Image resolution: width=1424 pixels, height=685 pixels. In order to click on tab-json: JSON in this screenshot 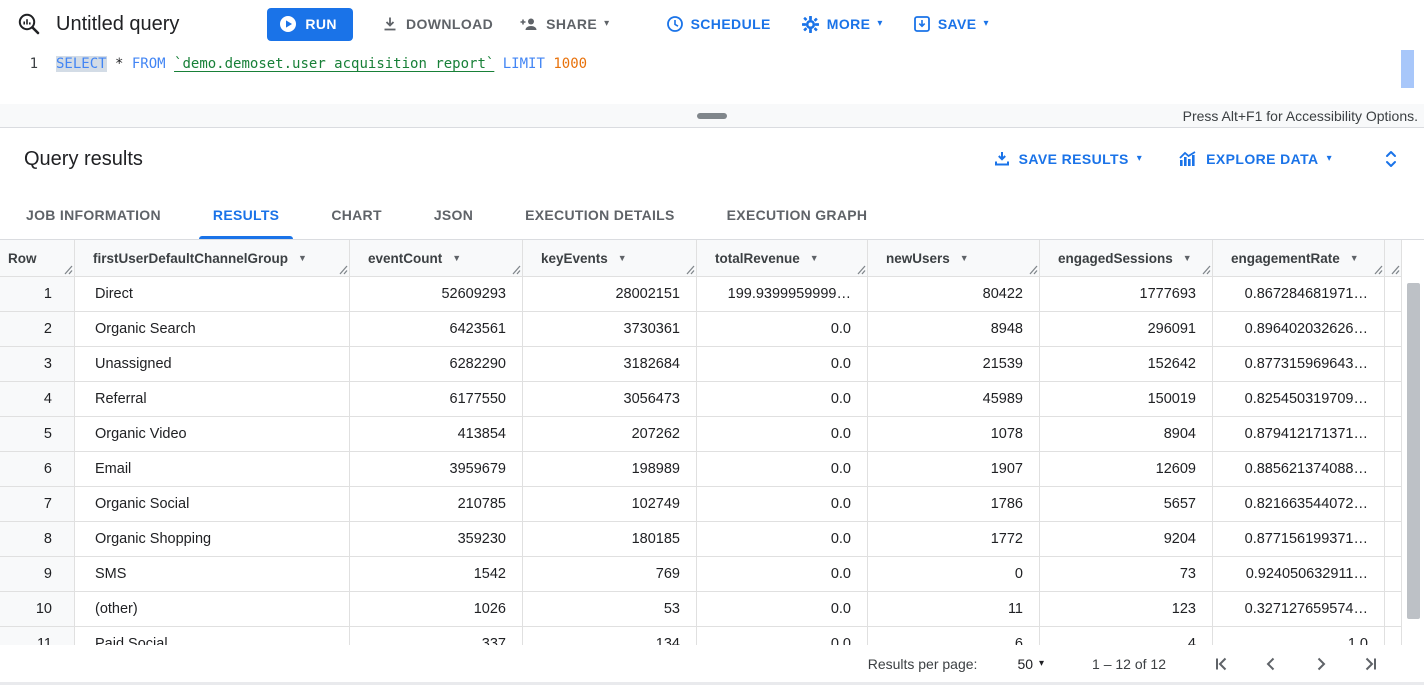, I will do `click(453, 214)`.